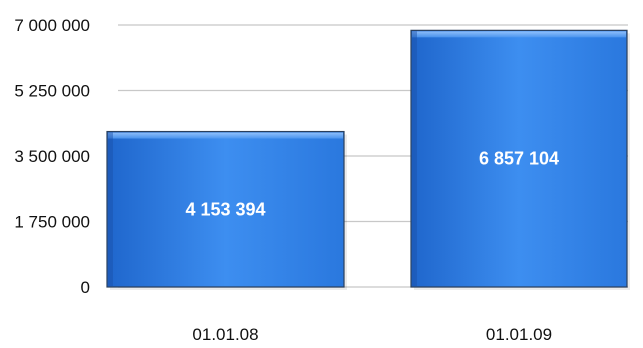  I want to click on y-tick-label: 5 250 000, so click(52, 91).